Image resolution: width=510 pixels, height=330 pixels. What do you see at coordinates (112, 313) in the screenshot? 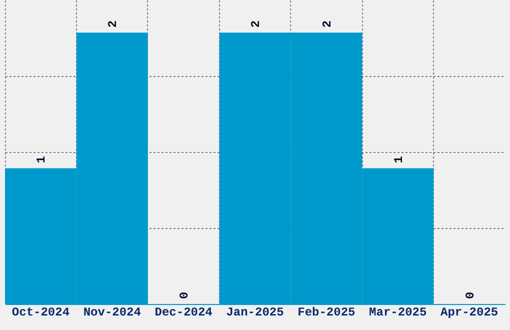
I see `x-tick-label: Nov-2024` at bounding box center [112, 313].